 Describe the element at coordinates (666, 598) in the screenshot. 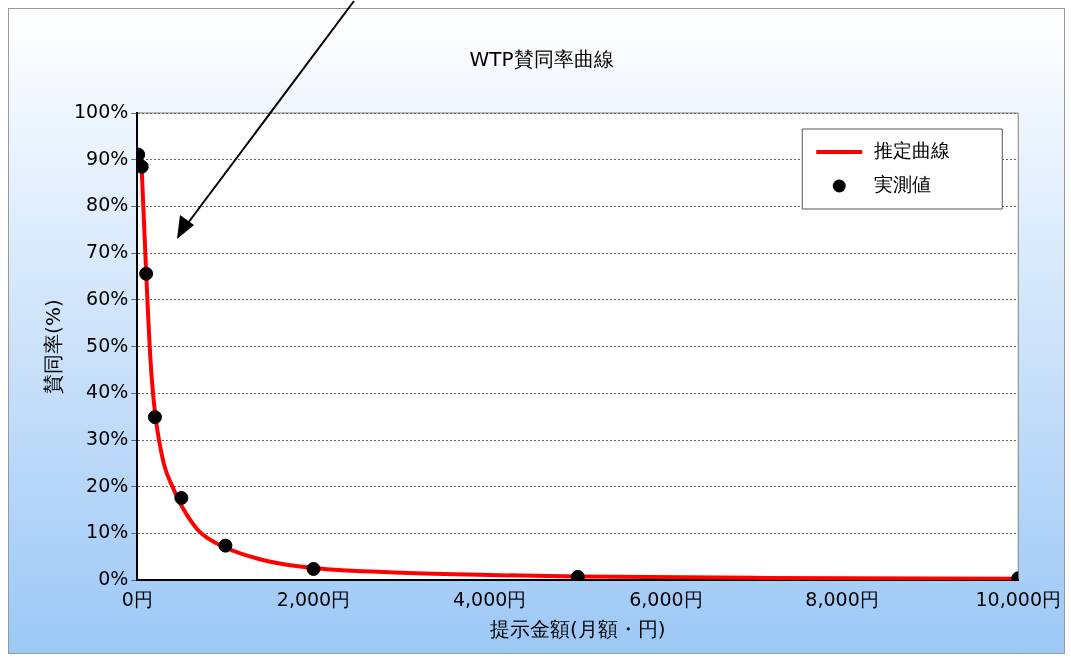

I see `x-tick-label: 6,000円` at that location.